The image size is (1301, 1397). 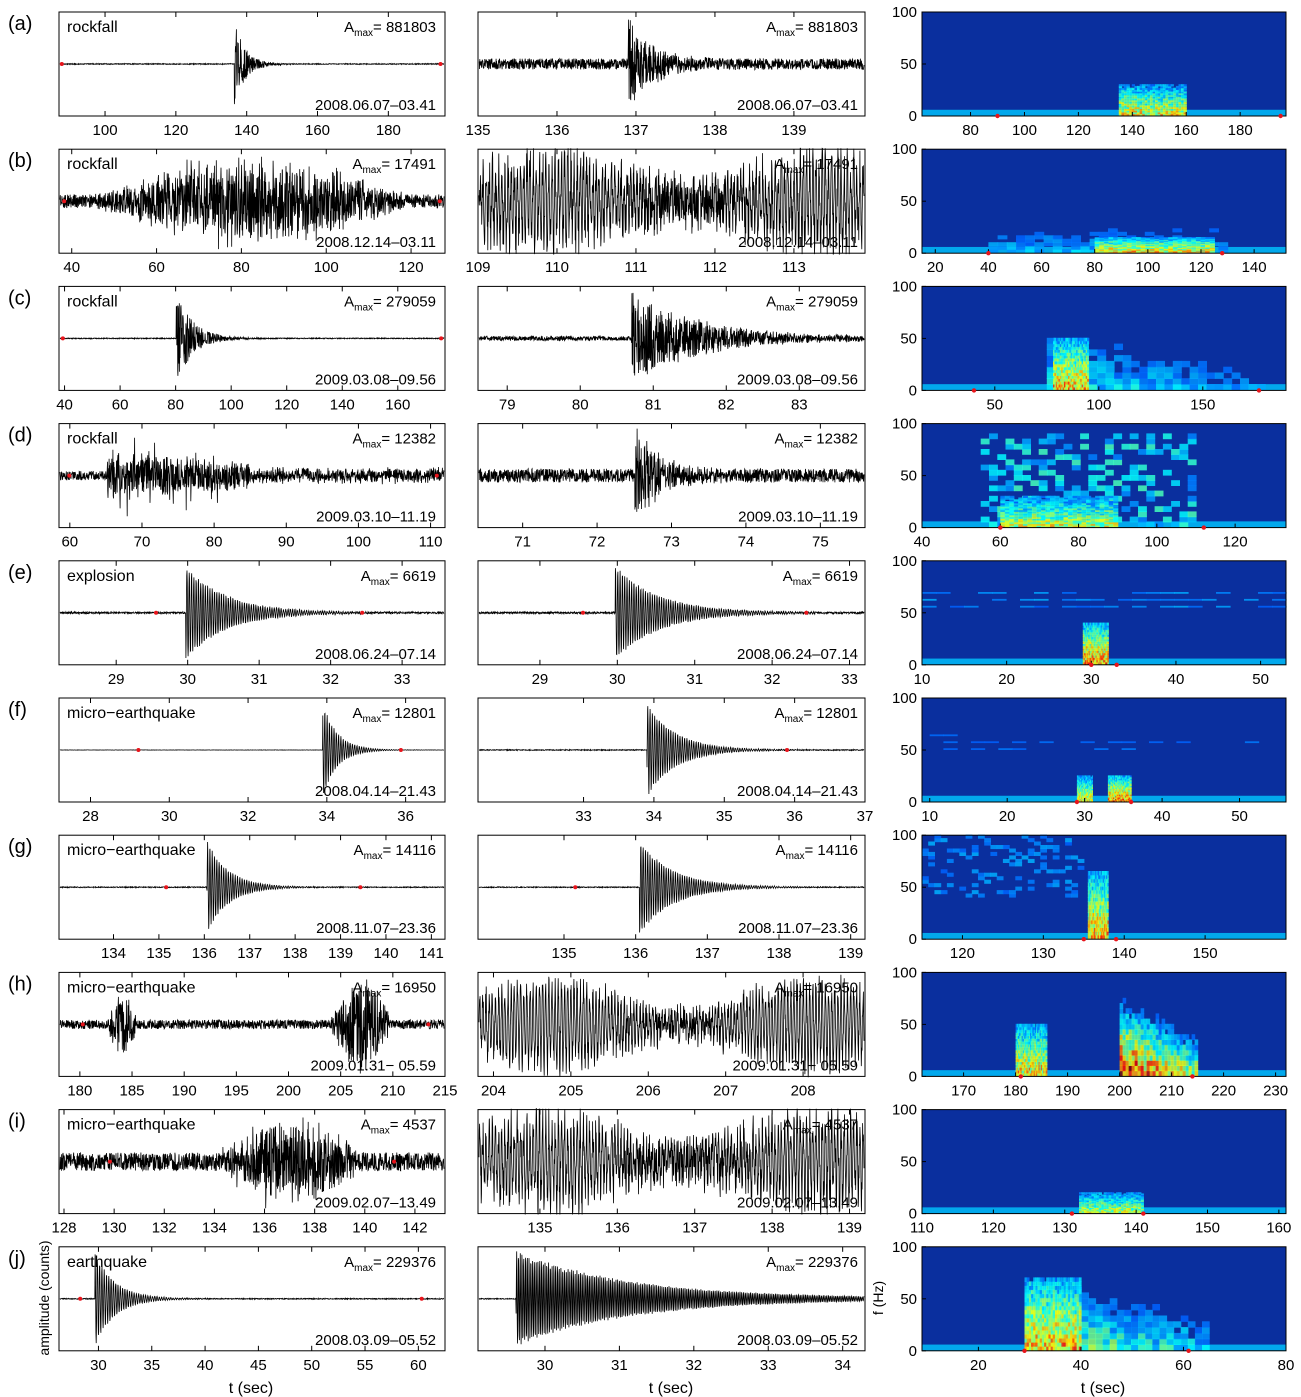 I want to click on panel-d-spec-xticklabel-120: 120, so click(x=1235, y=542).